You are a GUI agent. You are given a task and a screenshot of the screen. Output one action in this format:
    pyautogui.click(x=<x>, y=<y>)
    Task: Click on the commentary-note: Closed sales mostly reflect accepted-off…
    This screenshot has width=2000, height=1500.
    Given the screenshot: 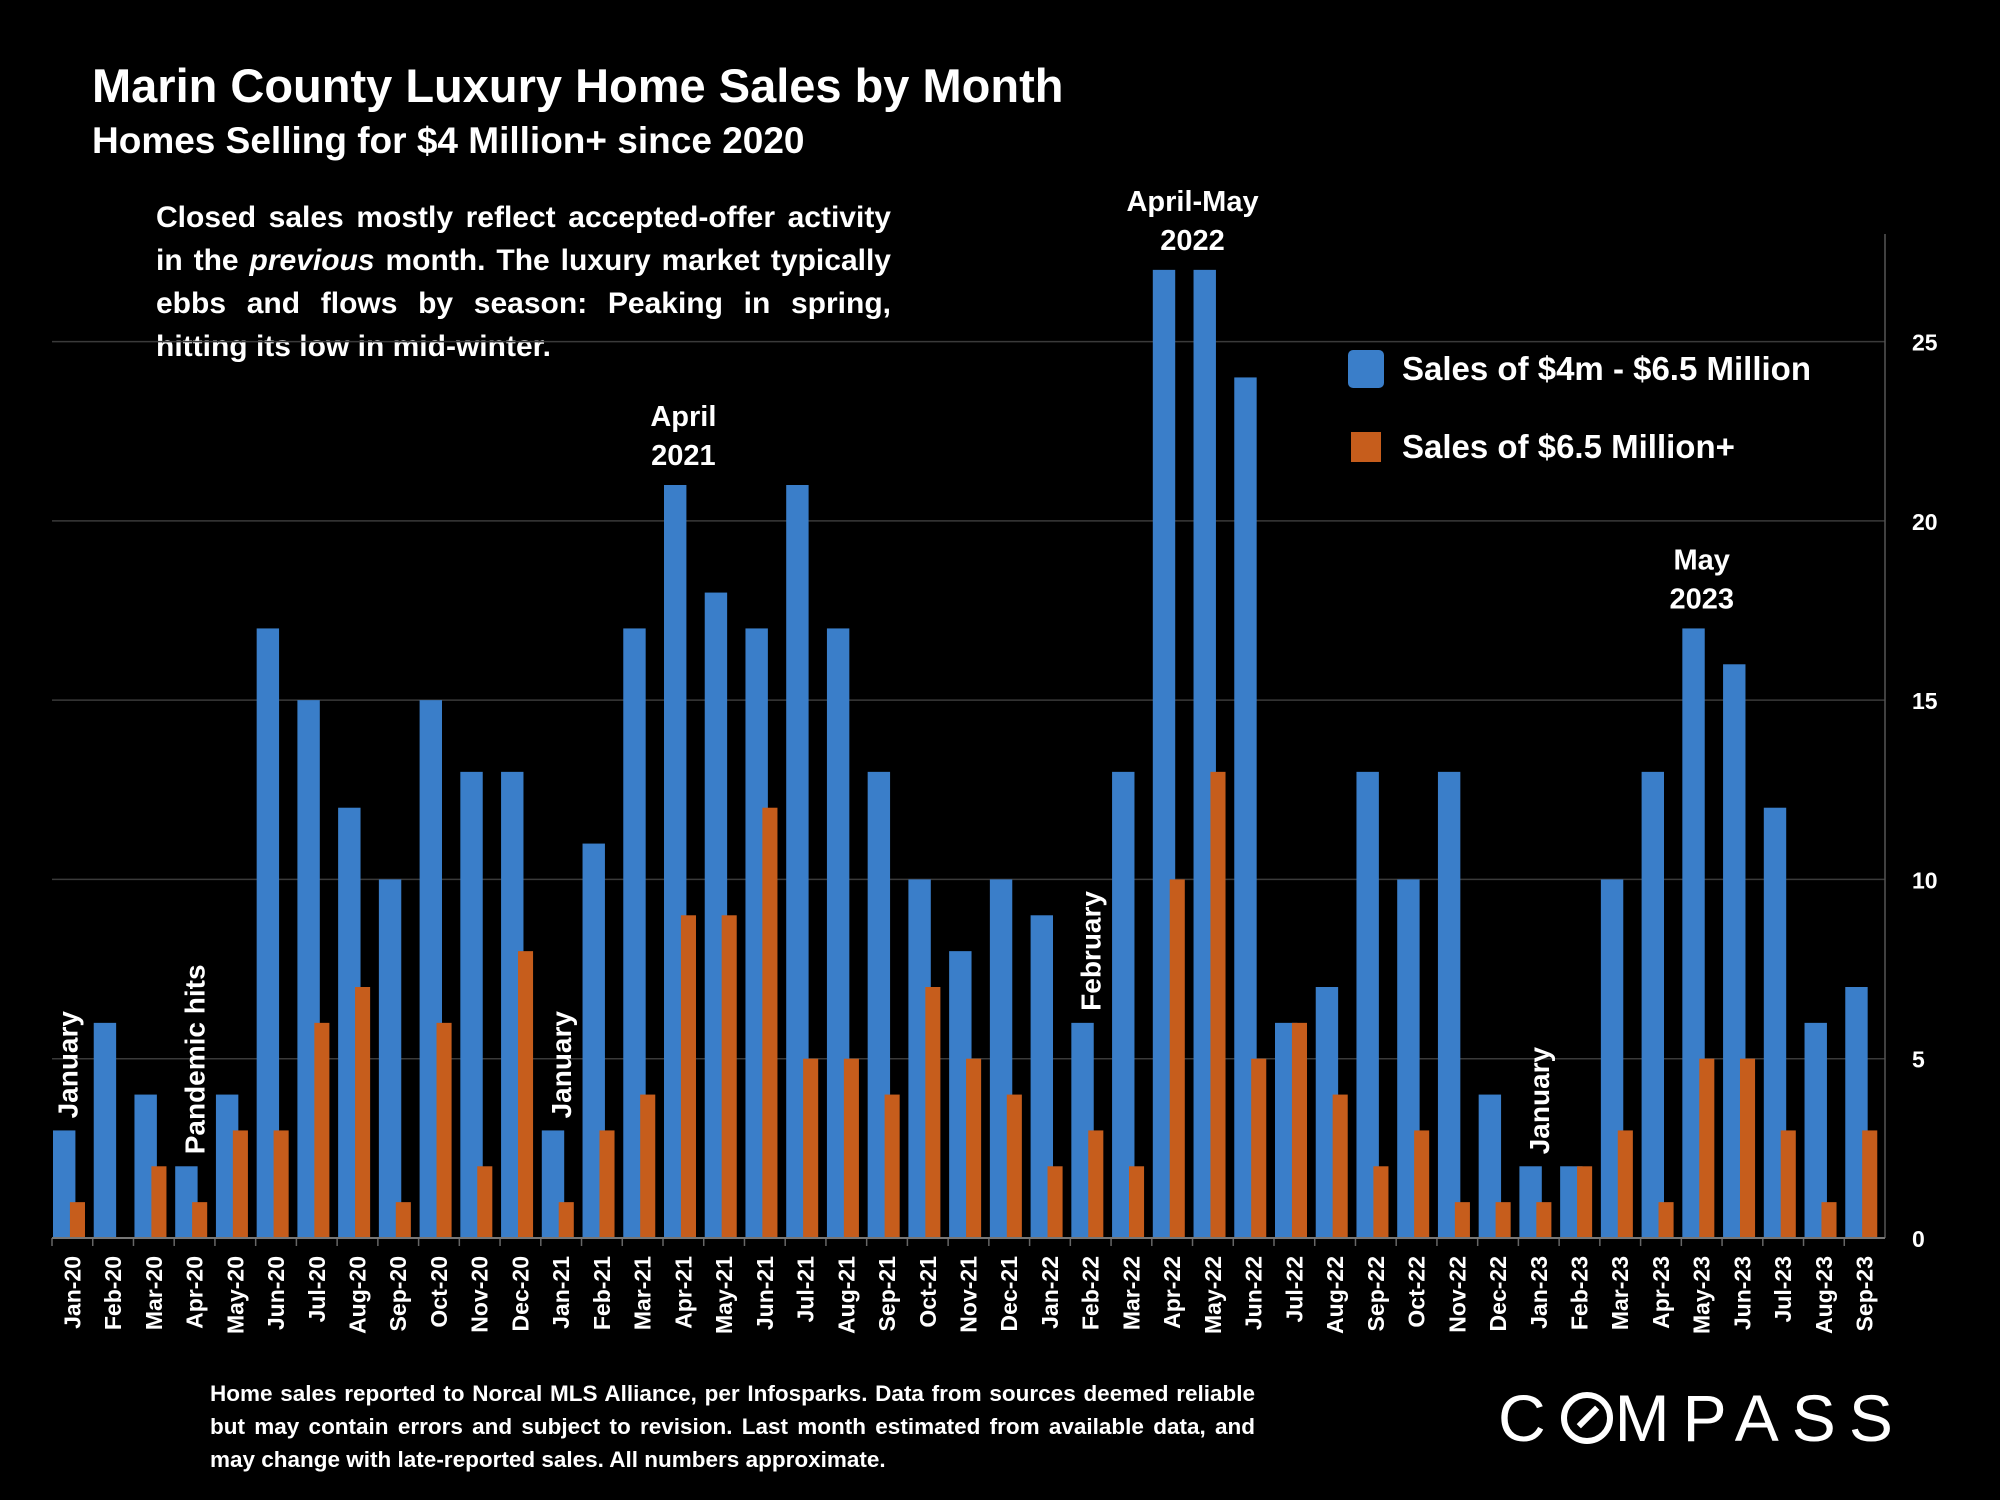 What is the action you would take?
    pyautogui.click(x=523, y=282)
    